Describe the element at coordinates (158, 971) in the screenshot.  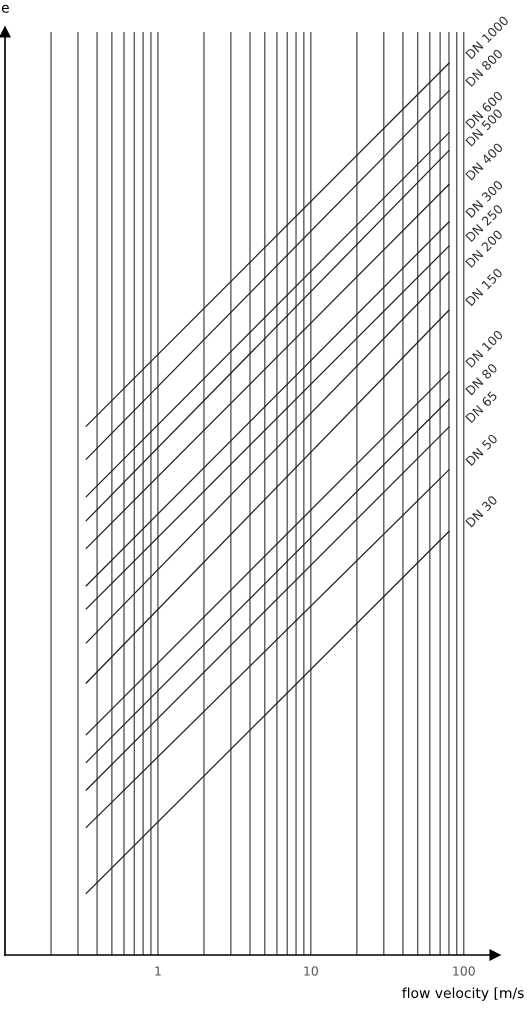
I see `x-tick-label: 1` at that location.